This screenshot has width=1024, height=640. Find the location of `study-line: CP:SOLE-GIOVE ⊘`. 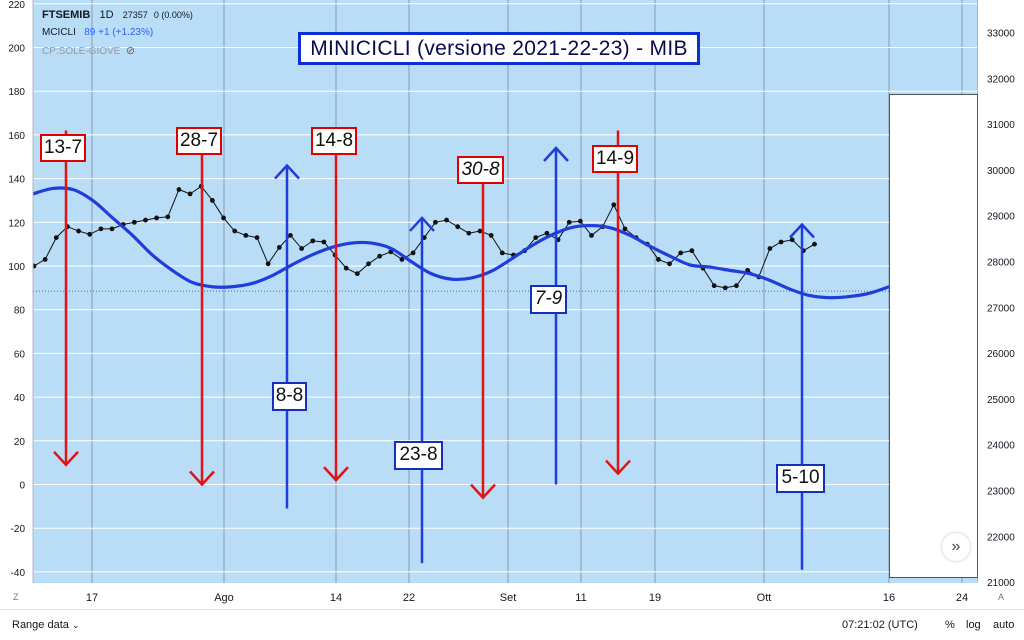

study-line: CP:SOLE-GIOVE ⊘ is located at coordinates (88, 50).